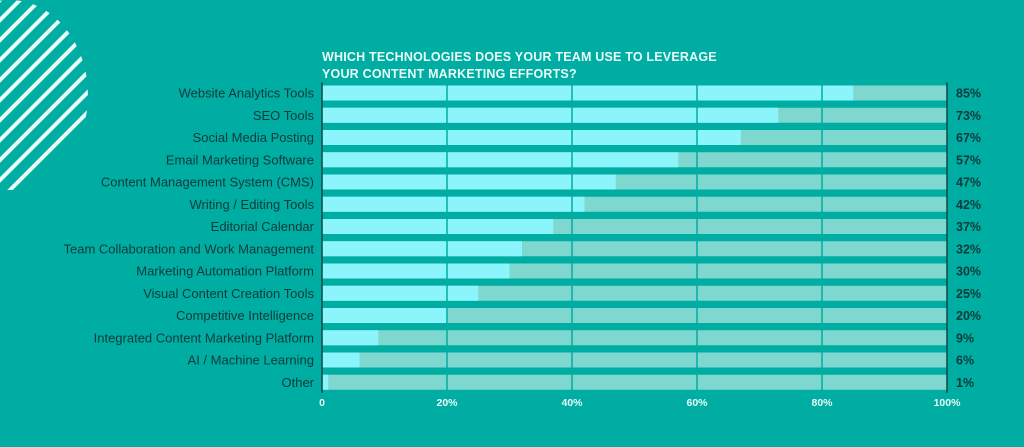 This screenshot has height=447, width=1024. Describe the element at coordinates (968, 316) in the screenshot. I see `value-label: 20%` at that location.